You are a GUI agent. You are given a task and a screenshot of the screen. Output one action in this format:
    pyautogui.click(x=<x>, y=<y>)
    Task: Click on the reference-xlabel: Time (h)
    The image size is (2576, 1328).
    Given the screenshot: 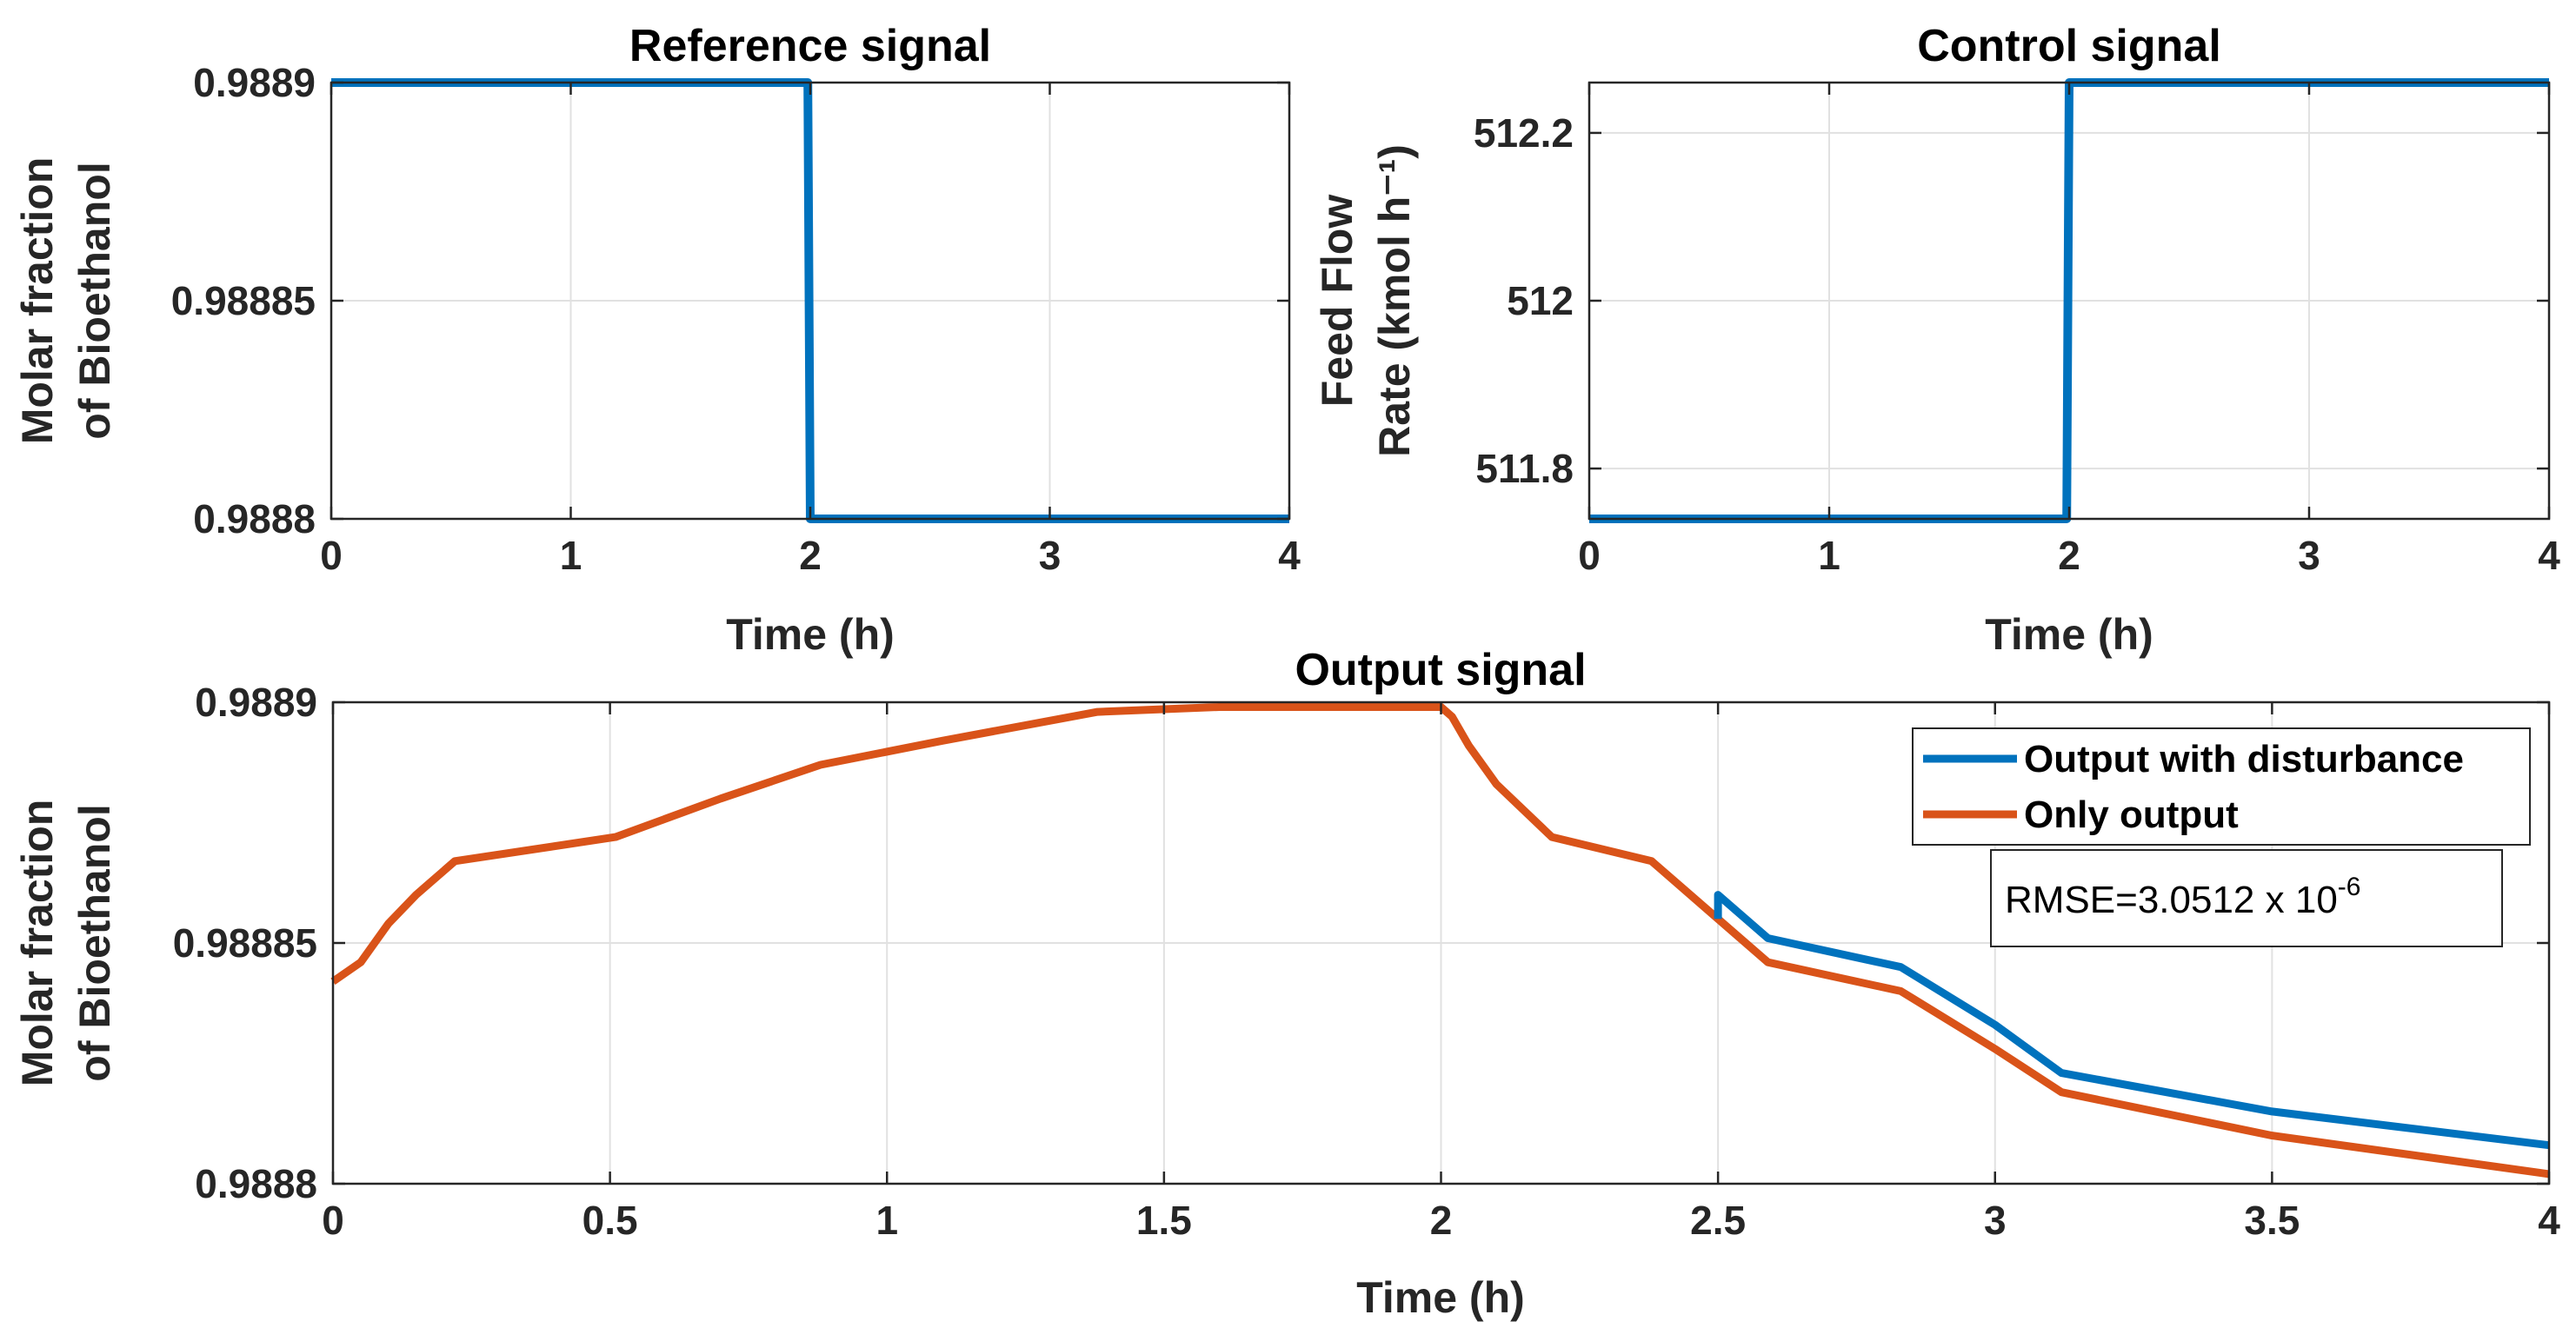 What is the action you would take?
    pyautogui.click(x=810, y=634)
    